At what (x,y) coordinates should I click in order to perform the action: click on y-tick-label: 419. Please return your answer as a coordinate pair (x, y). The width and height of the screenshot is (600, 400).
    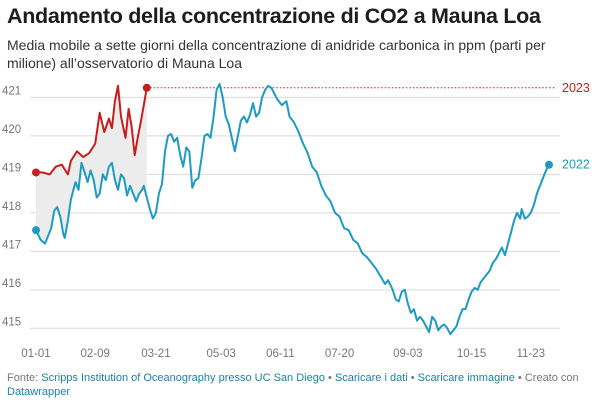
    Looking at the image, I should click on (11, 168).